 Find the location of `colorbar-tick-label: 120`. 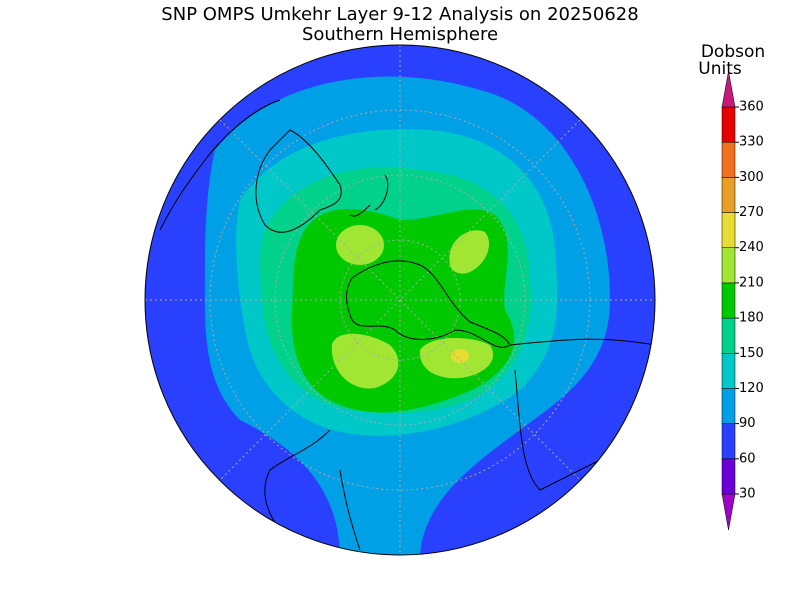

colorbar-tick-label: 120 is located at coordinates (751, 388).